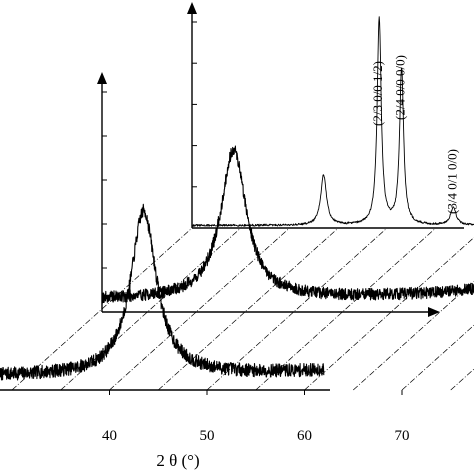 Image resolution: width=474 pixels, height=474 pixels. I want to click on x-tick-label: 50, so click(207, 436).